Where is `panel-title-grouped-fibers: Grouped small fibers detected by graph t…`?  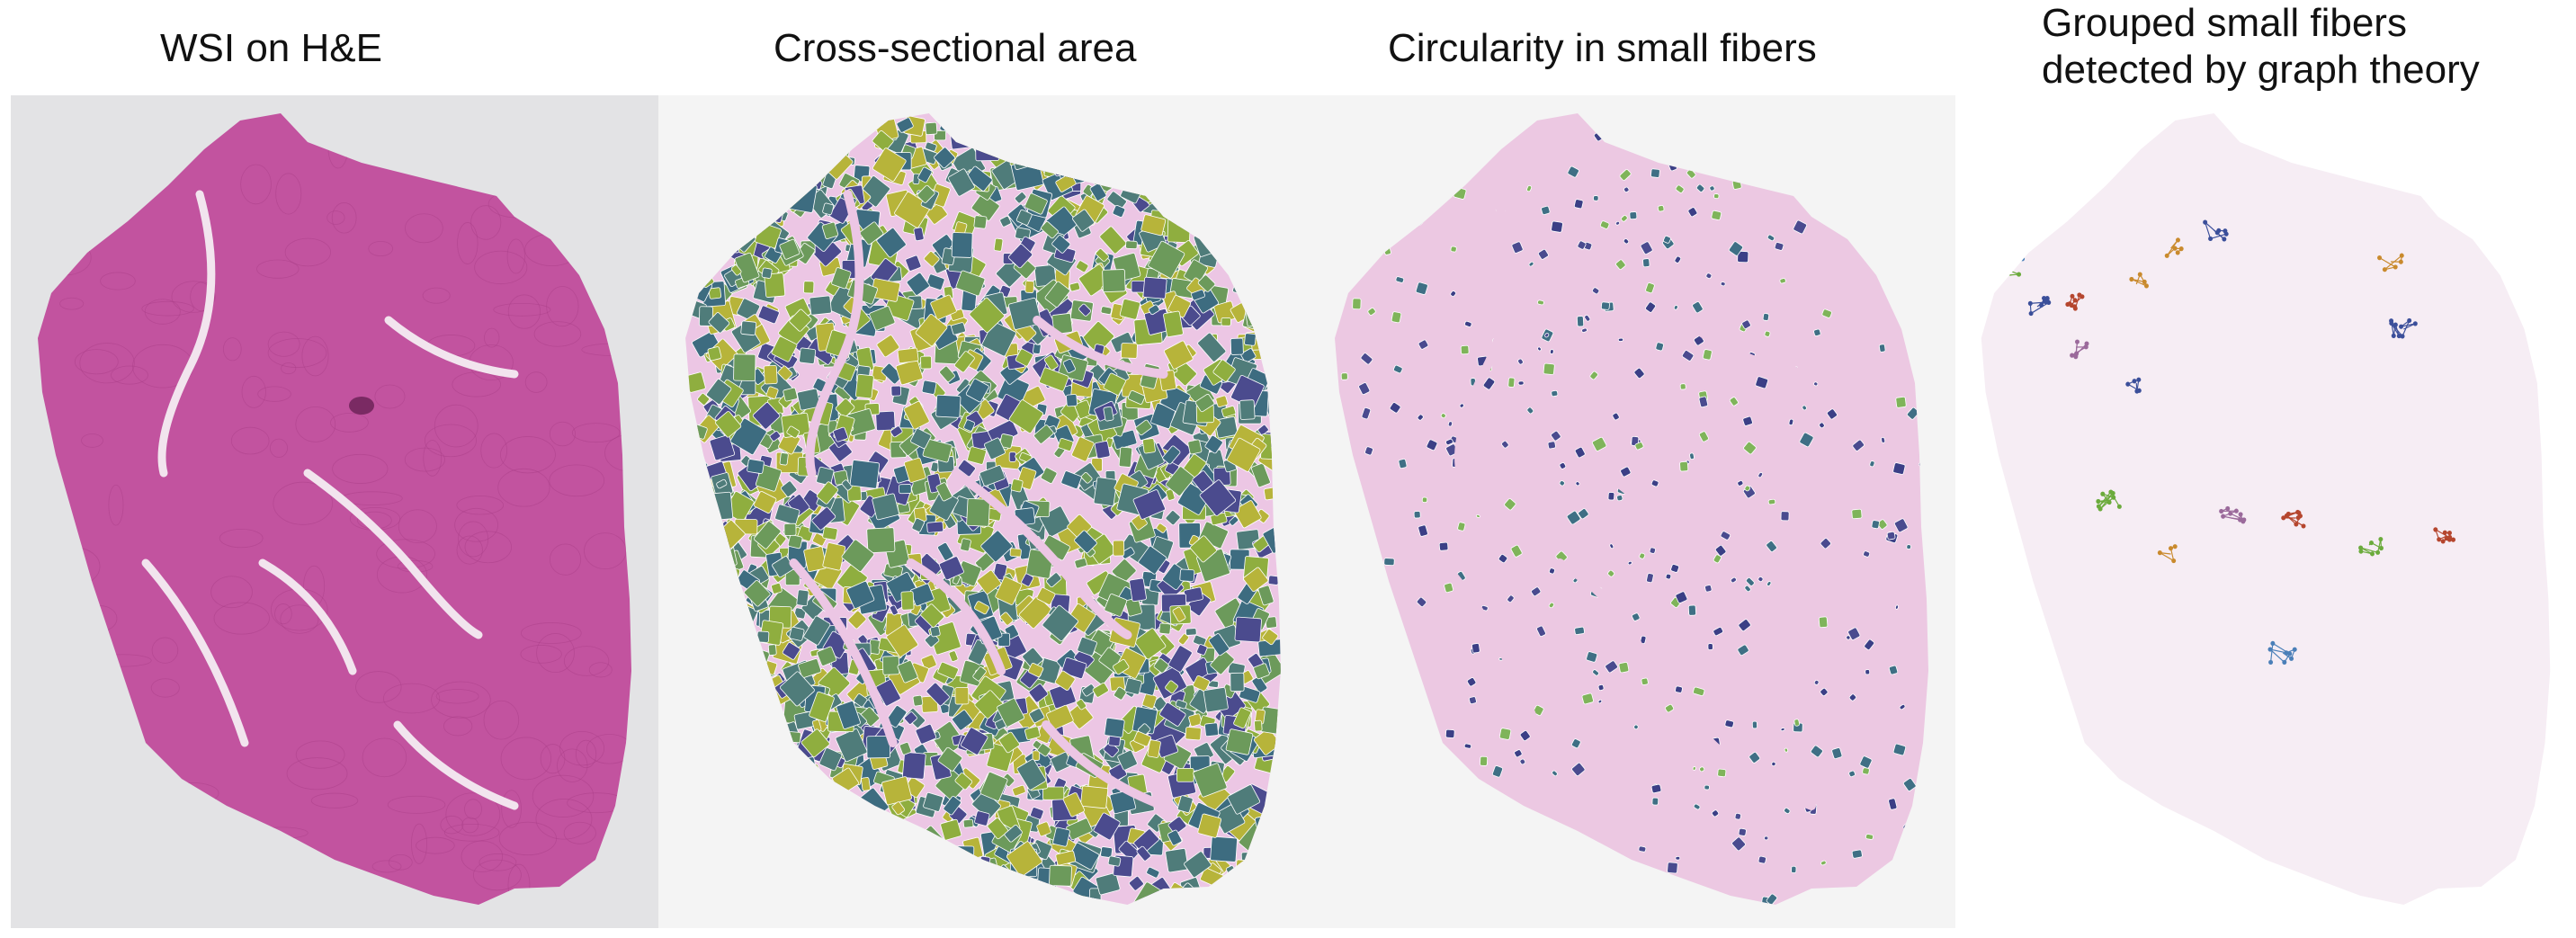
panel-title-grouped-fibers: Grouped small fibers detected by graph t… is located at coordinates (2261, 47).